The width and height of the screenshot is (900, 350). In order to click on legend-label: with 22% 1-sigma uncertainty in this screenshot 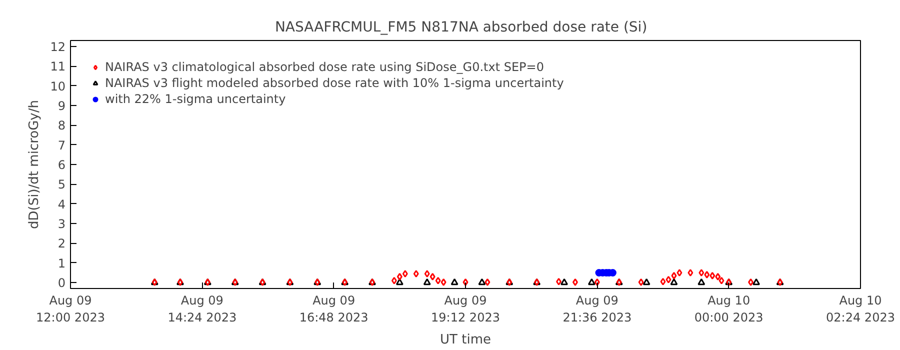, I will do `click(195, 99)`.